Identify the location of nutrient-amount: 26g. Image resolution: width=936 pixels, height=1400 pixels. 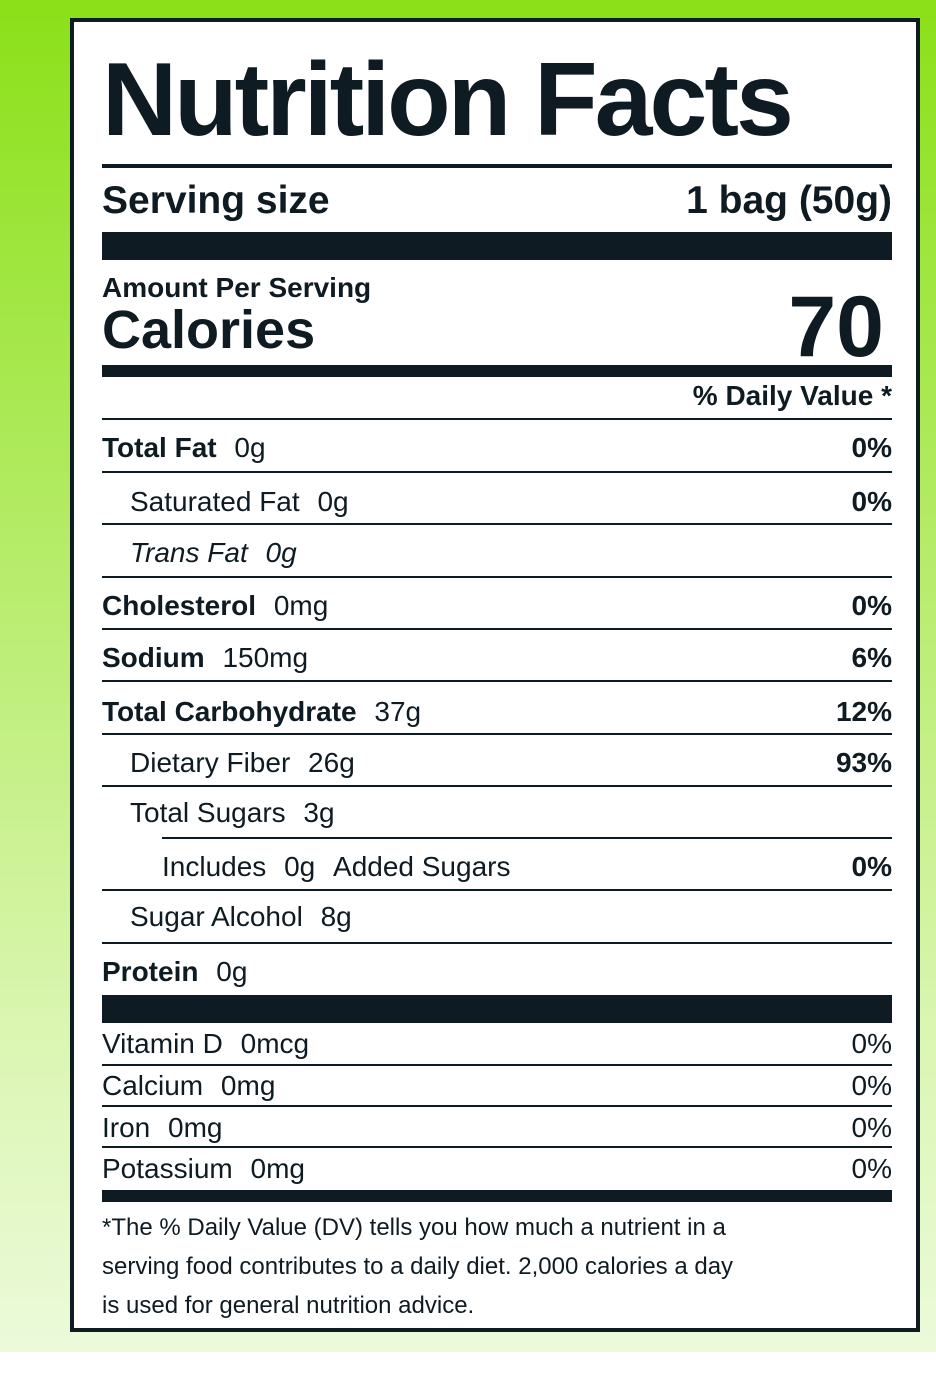
(331, 762).